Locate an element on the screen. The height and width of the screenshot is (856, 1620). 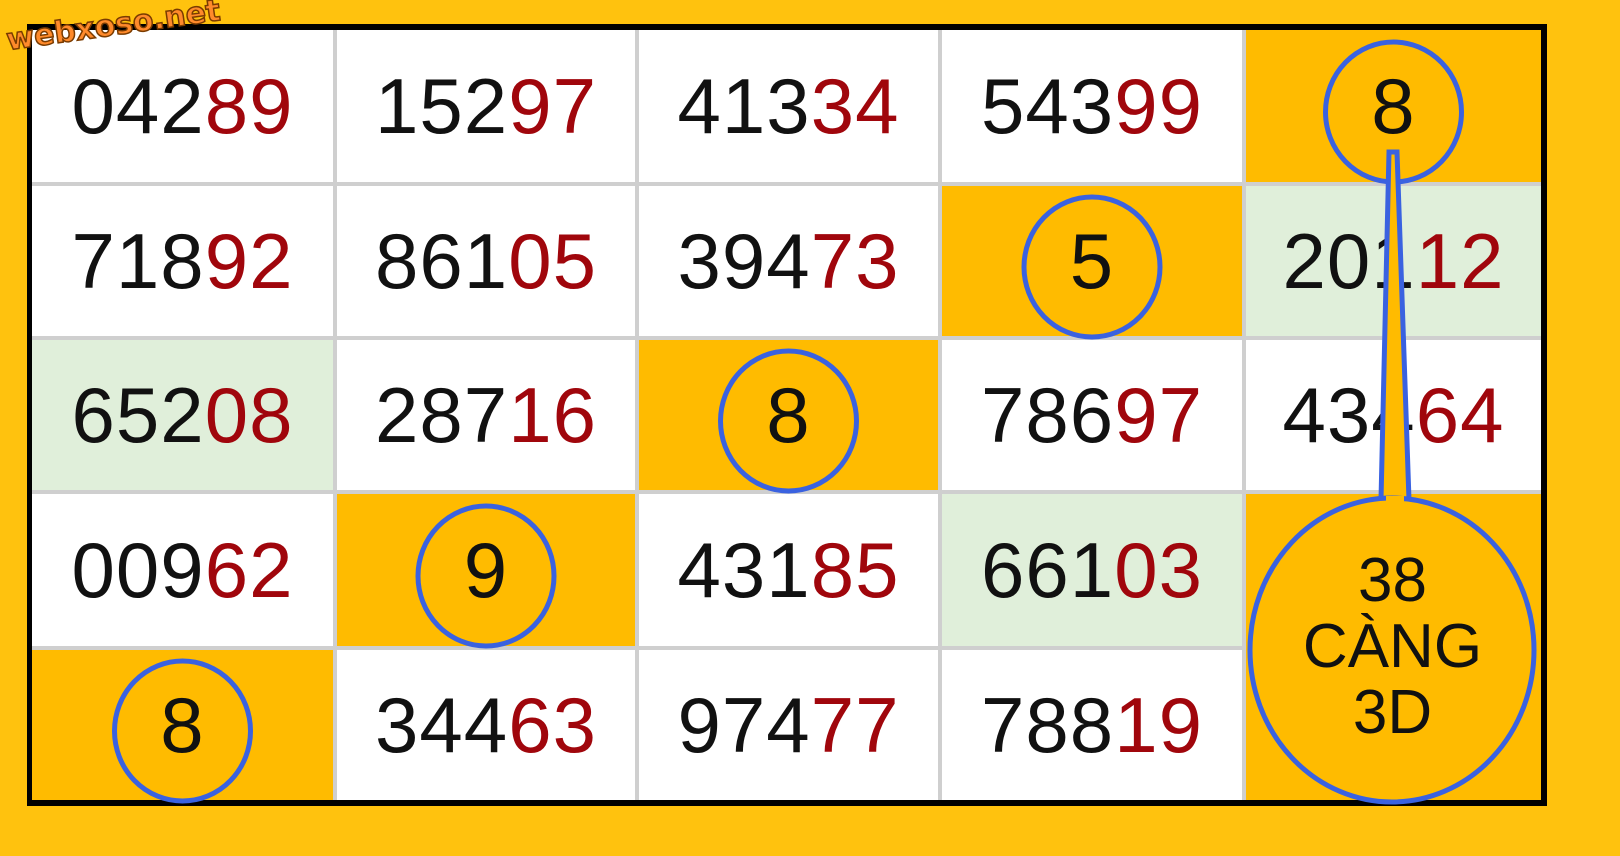
number-cell: 786 97 is located at coordinates (1092, 415).